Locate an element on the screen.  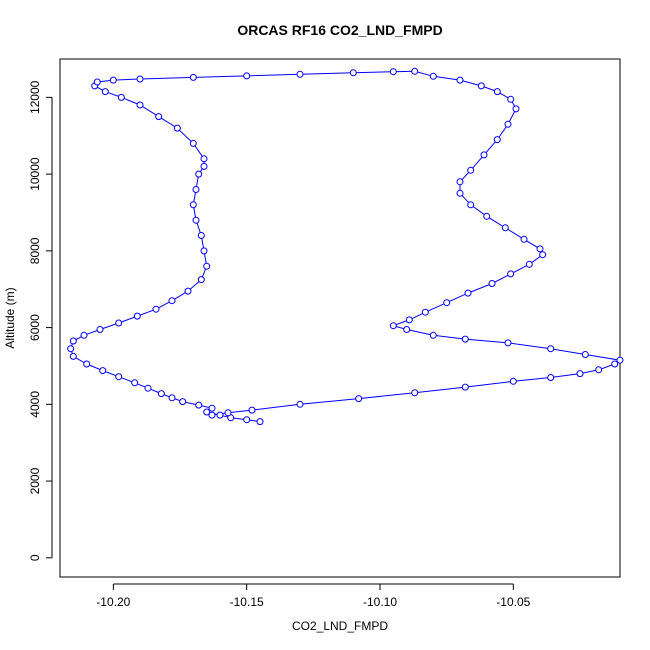
y-axis: 0 2000 4000 6000 8000 10000 12000 is located at coordinates (40, 320).